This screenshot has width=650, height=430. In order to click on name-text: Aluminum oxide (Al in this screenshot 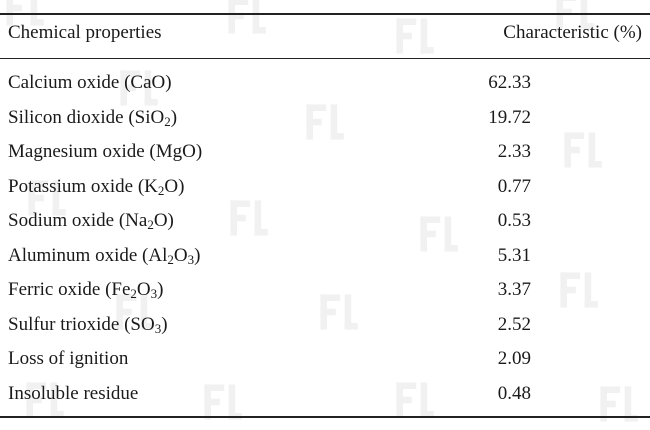, I will do `click(88, 255)`.